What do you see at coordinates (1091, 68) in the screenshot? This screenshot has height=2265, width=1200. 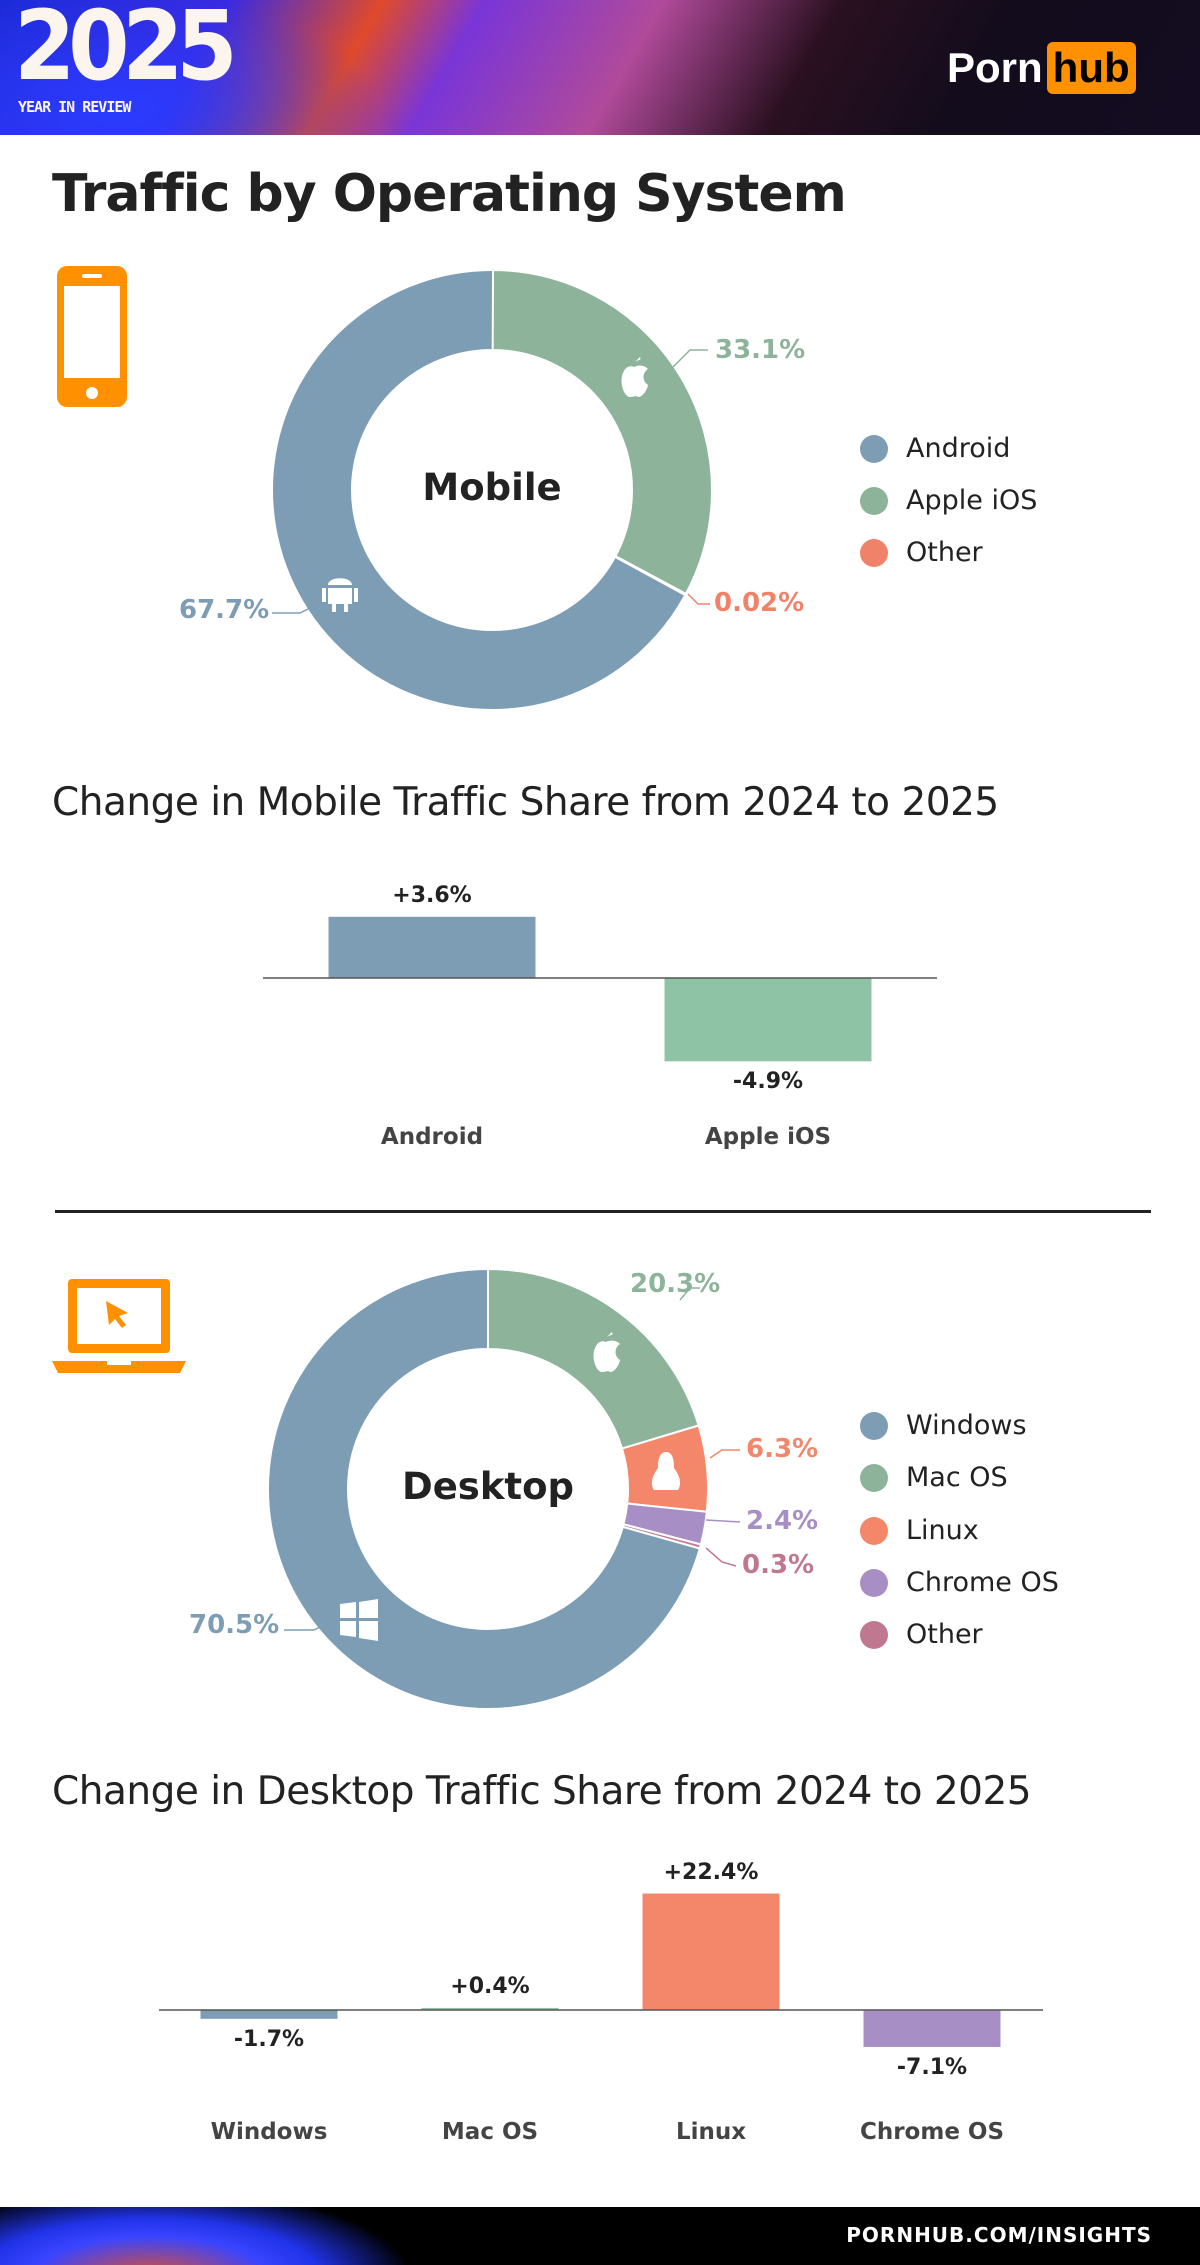 I see `logo-text-right: hub` at bounding box center [1091, 68].